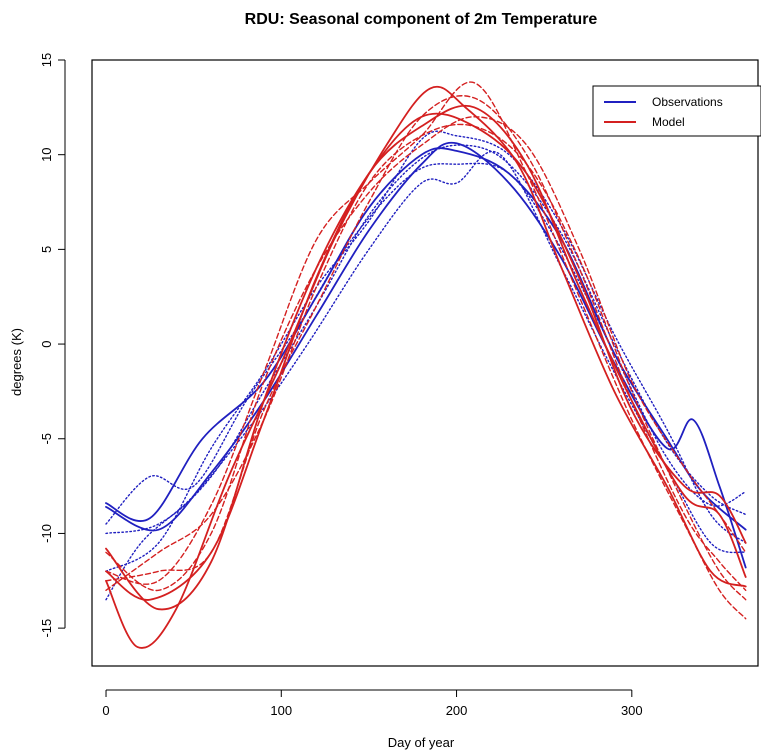 This screenshot has width=761, height=755. I want to click on y-tick-label: 15, so click(46, 60).